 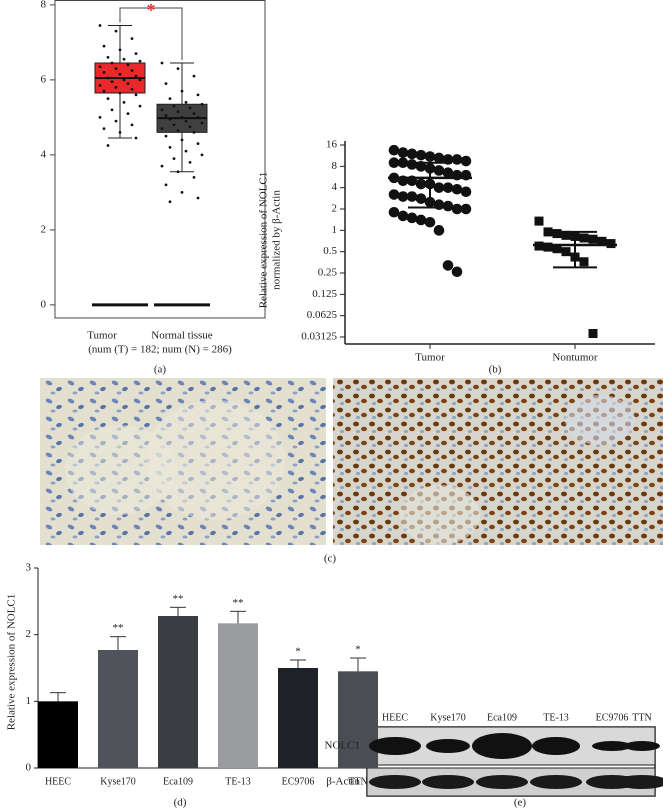 I want to click on x-tick-label: Kyse170, so click(x=118, y=781).